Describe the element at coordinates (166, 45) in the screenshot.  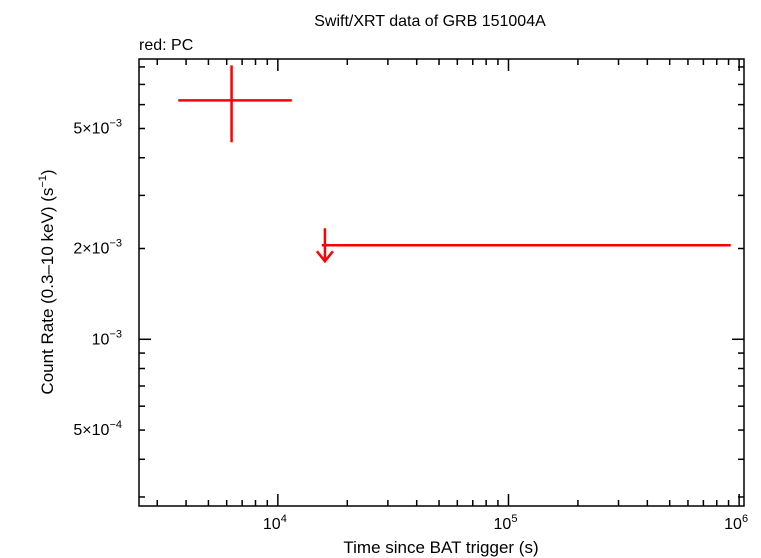
I see `chart-subtitle: red: PC` at that location.